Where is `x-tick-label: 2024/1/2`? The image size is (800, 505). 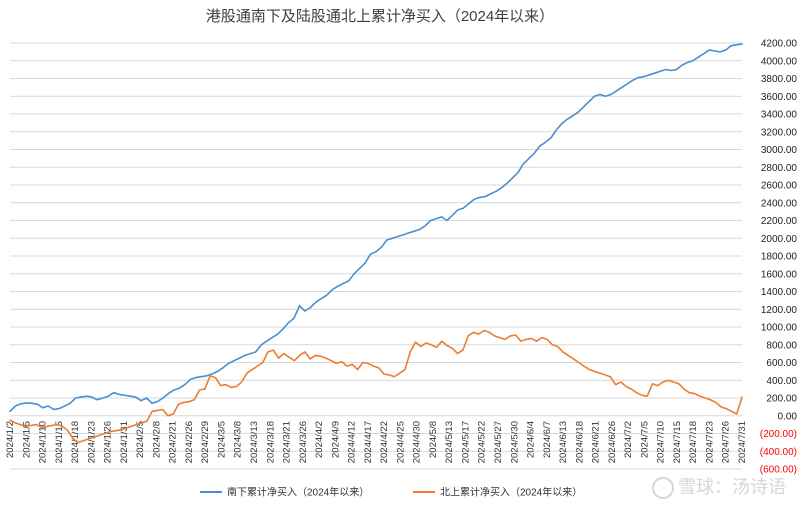
x-tick-label: 2024/1/2 is located at coordinates (10, 439).